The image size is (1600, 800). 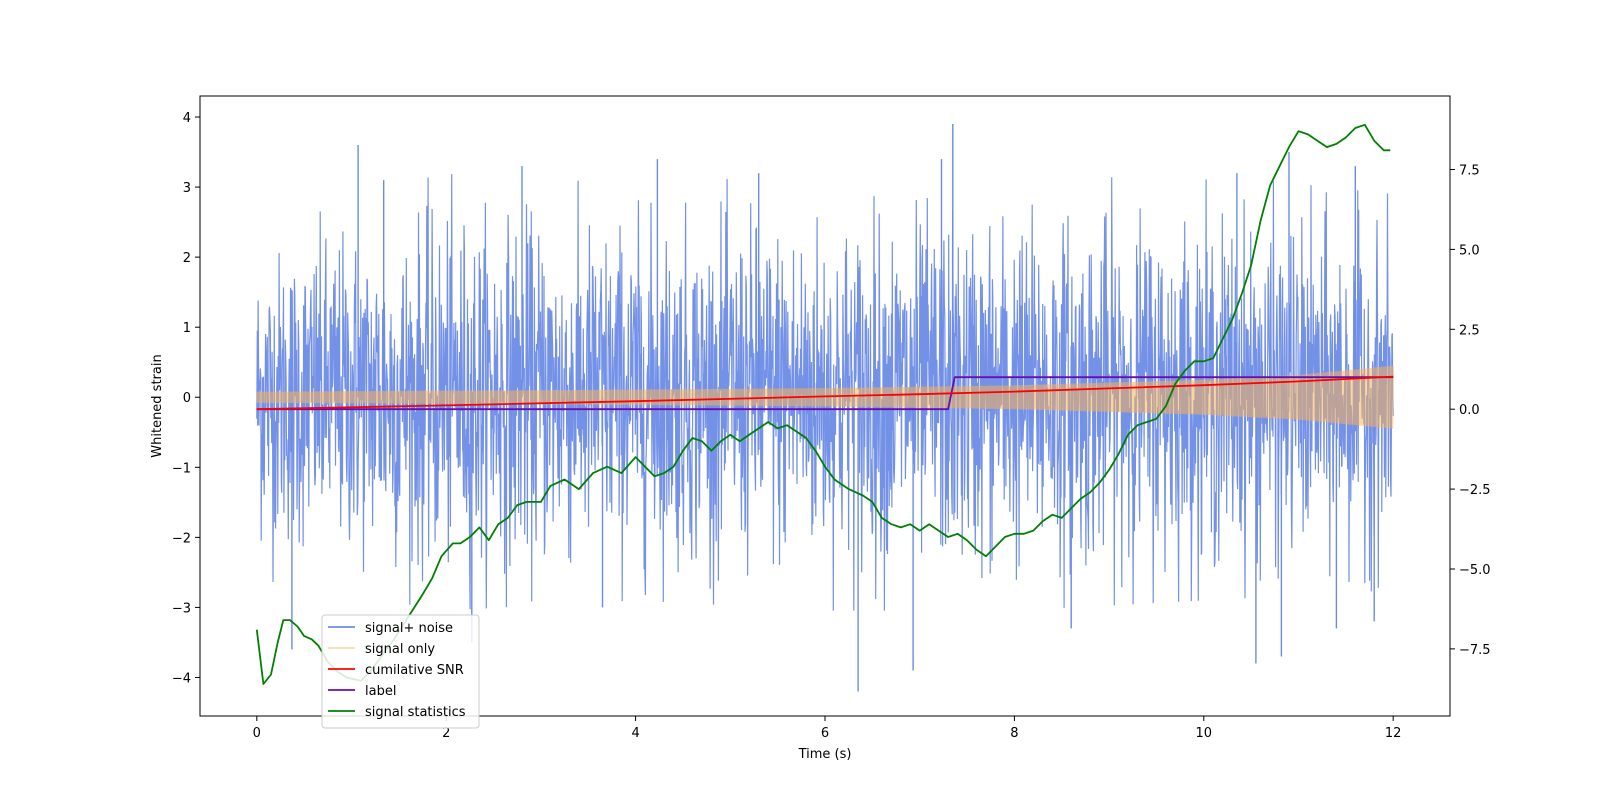 I want to click on legend-box, so click(x=400, y=671).